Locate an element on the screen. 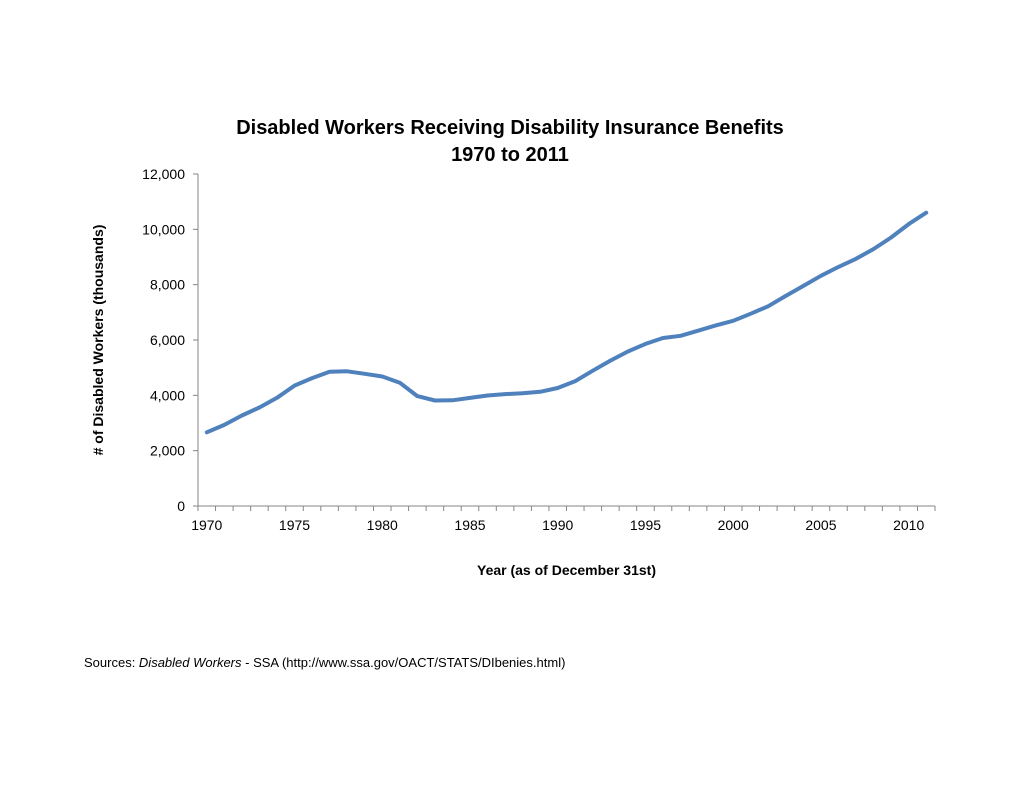 The image size is (1024, 791). y-axis-label: # of Disabled Workers (thousands) is located at coordinates (98, 340).